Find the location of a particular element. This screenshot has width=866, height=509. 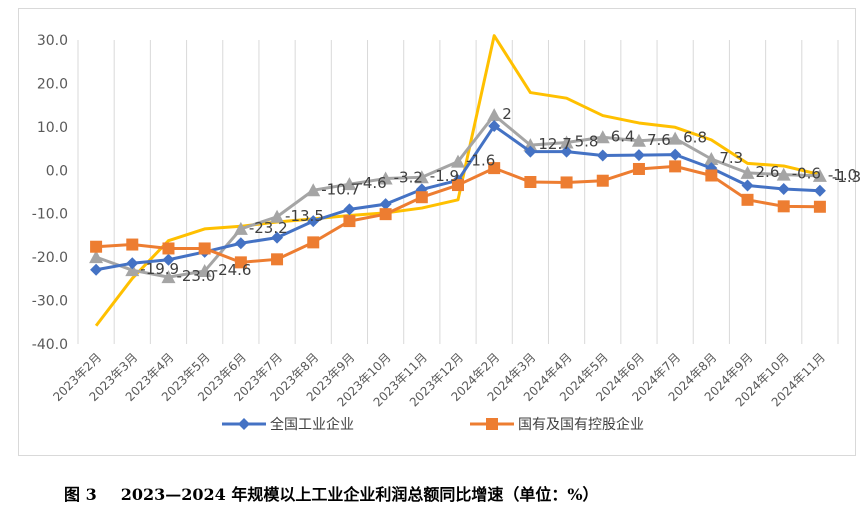

figure-title: 2023—2024 年规模以上工业企业利润总额同比增速（单位：%） is located at coordinates (359, 494).